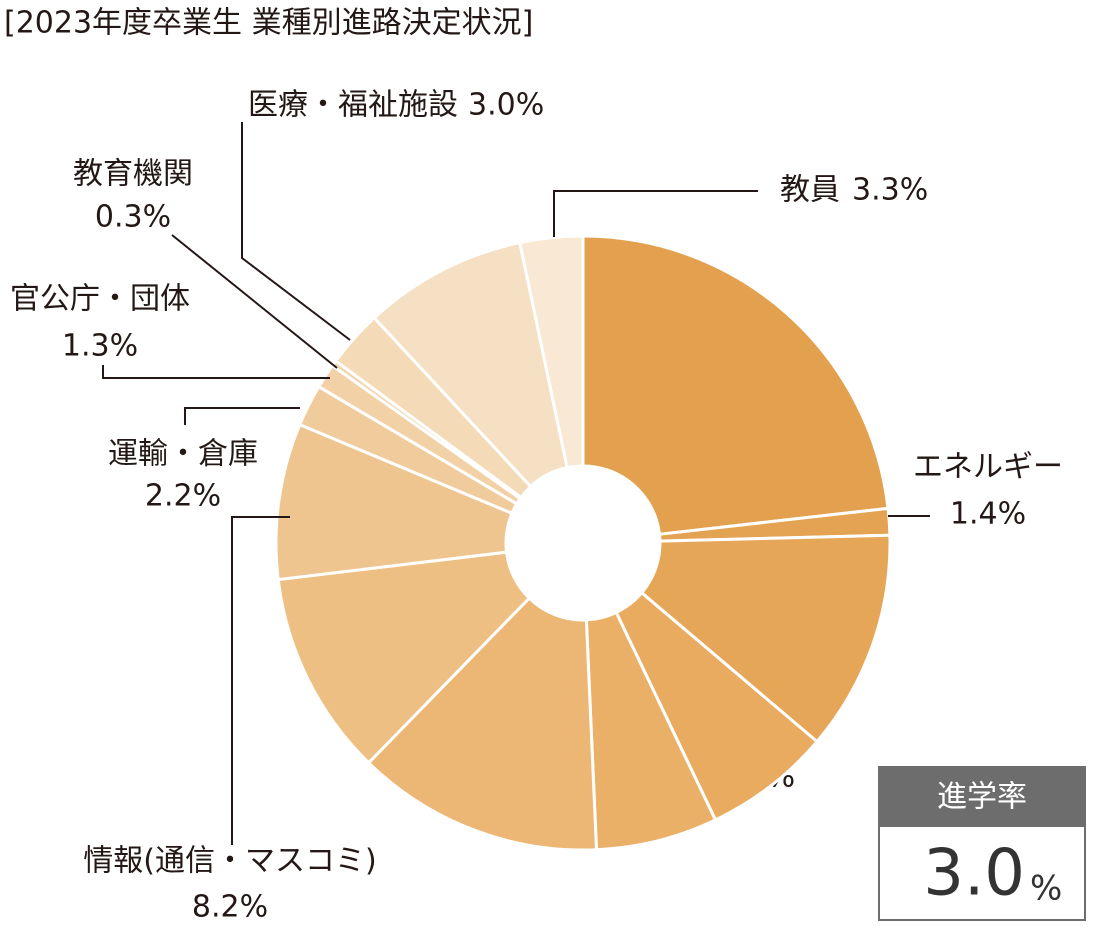  I want to click on value-label: 2.2%, so click(183, 496).